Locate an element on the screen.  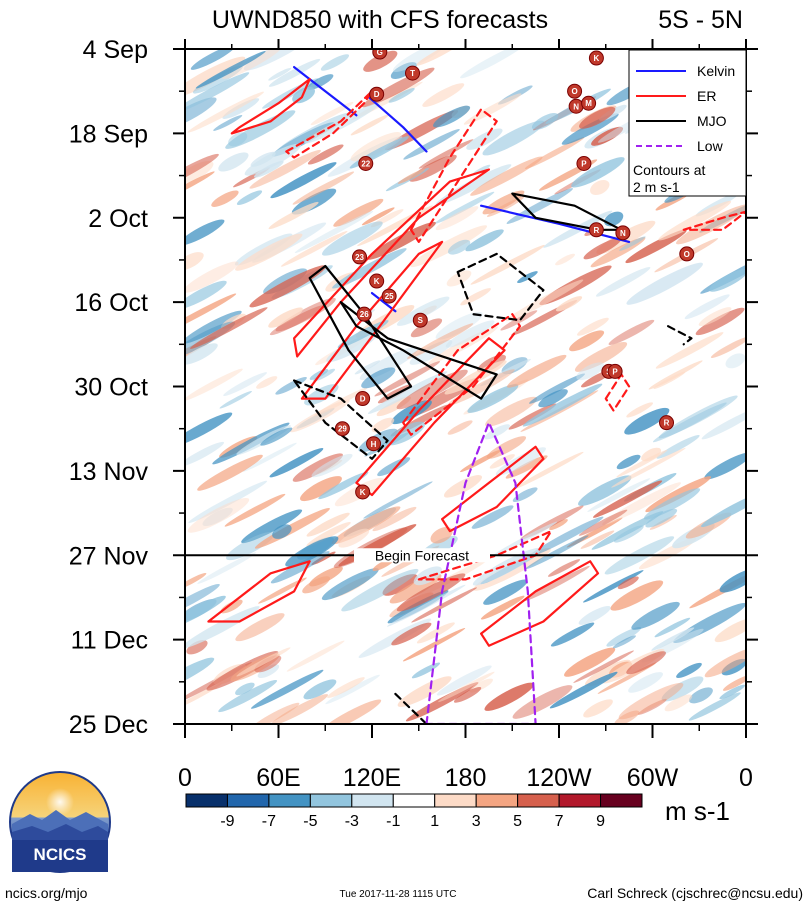
logo-text: NCICS is located at coordinates (60, 854).